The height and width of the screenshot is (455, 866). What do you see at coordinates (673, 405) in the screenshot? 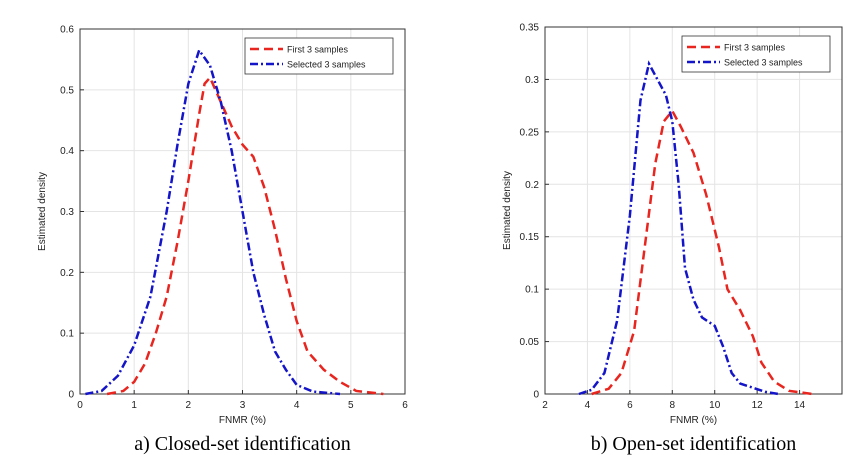
I see `x-tick-label: 8` at bounding box center [673, 405].